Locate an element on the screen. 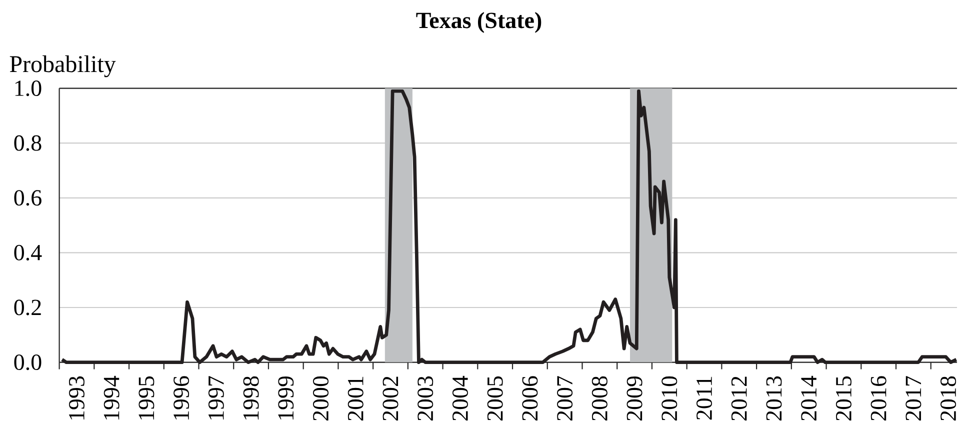 The image size is (958, 432). x-tick-label: 2002 is located at coordinates (390, 398).